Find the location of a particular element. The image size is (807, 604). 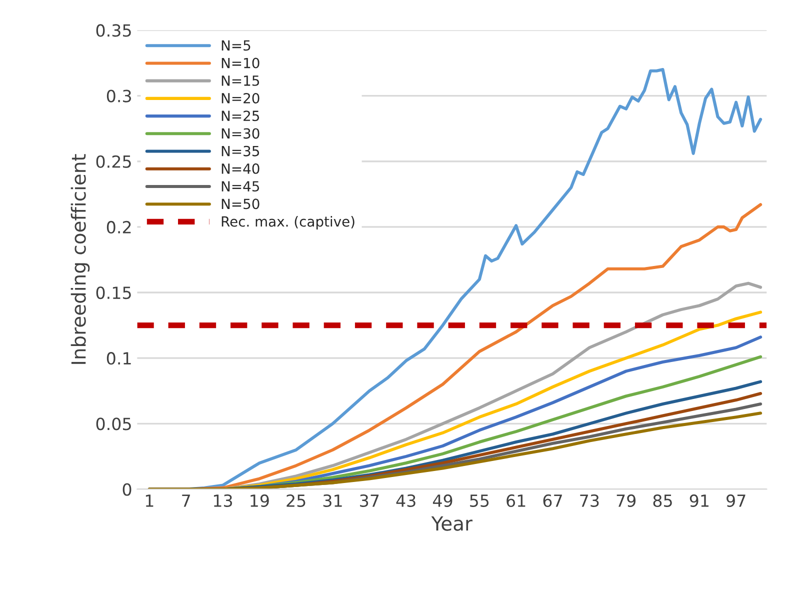

legend-label: N=5 is located at coordinates (236, 45).